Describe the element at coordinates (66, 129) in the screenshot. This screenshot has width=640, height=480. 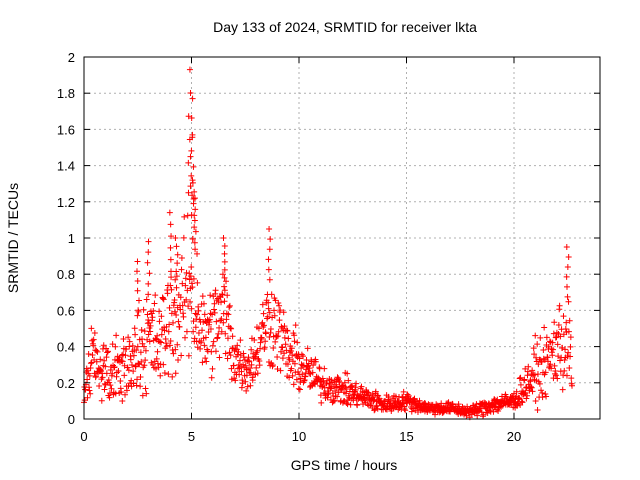
I see `y-tick-label: 1.6` at that location.